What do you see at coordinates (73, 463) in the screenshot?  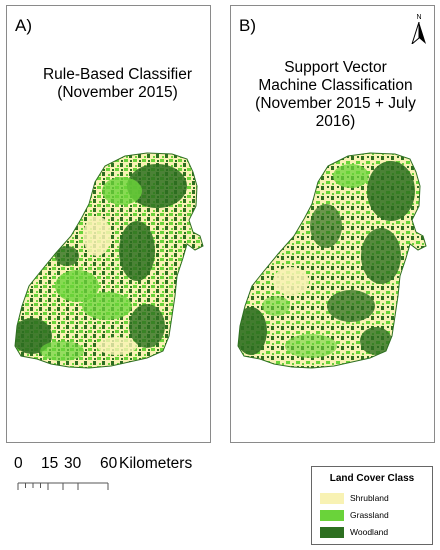 I see `scale-tick-label: 30` at bounding box center [73, 463].